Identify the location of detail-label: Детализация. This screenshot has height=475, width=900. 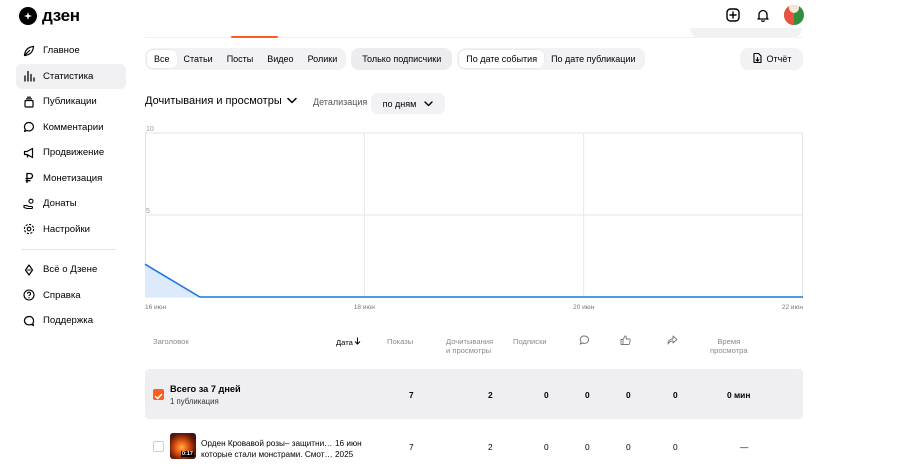
(340, 102).